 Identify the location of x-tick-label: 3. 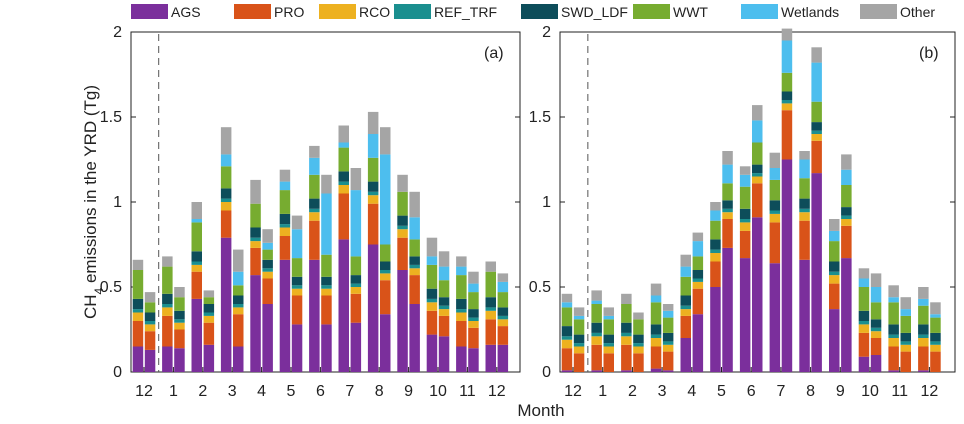
(662, 391).